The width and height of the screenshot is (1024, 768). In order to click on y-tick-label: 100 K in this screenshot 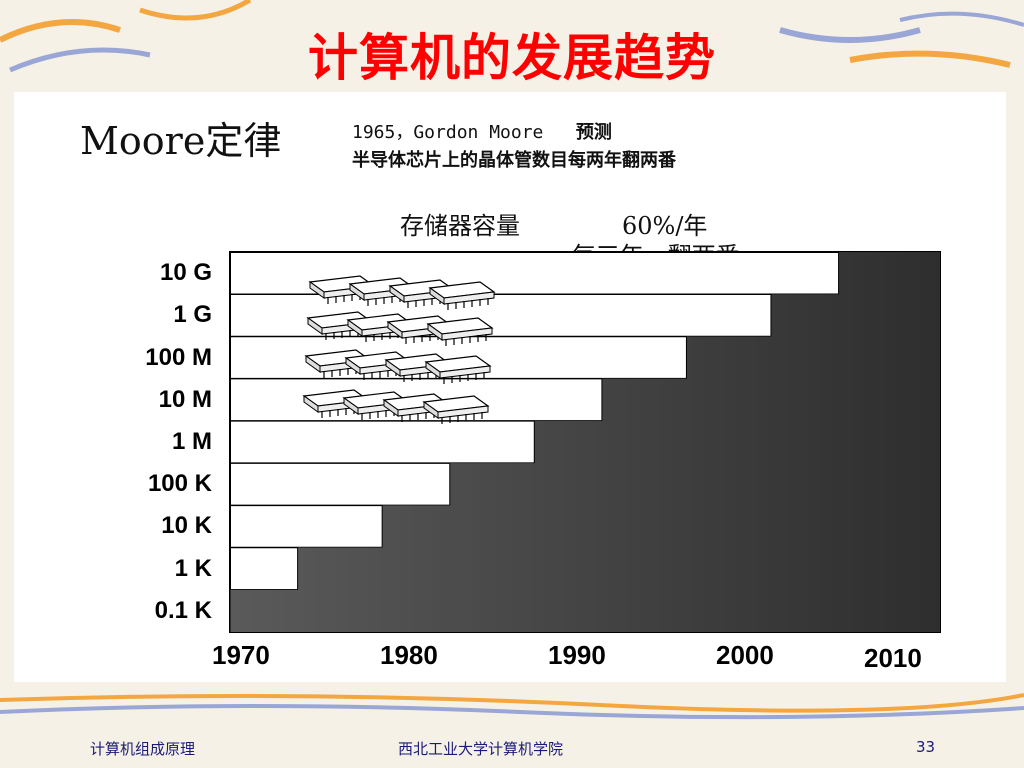, I will do `click(179, 484)`.